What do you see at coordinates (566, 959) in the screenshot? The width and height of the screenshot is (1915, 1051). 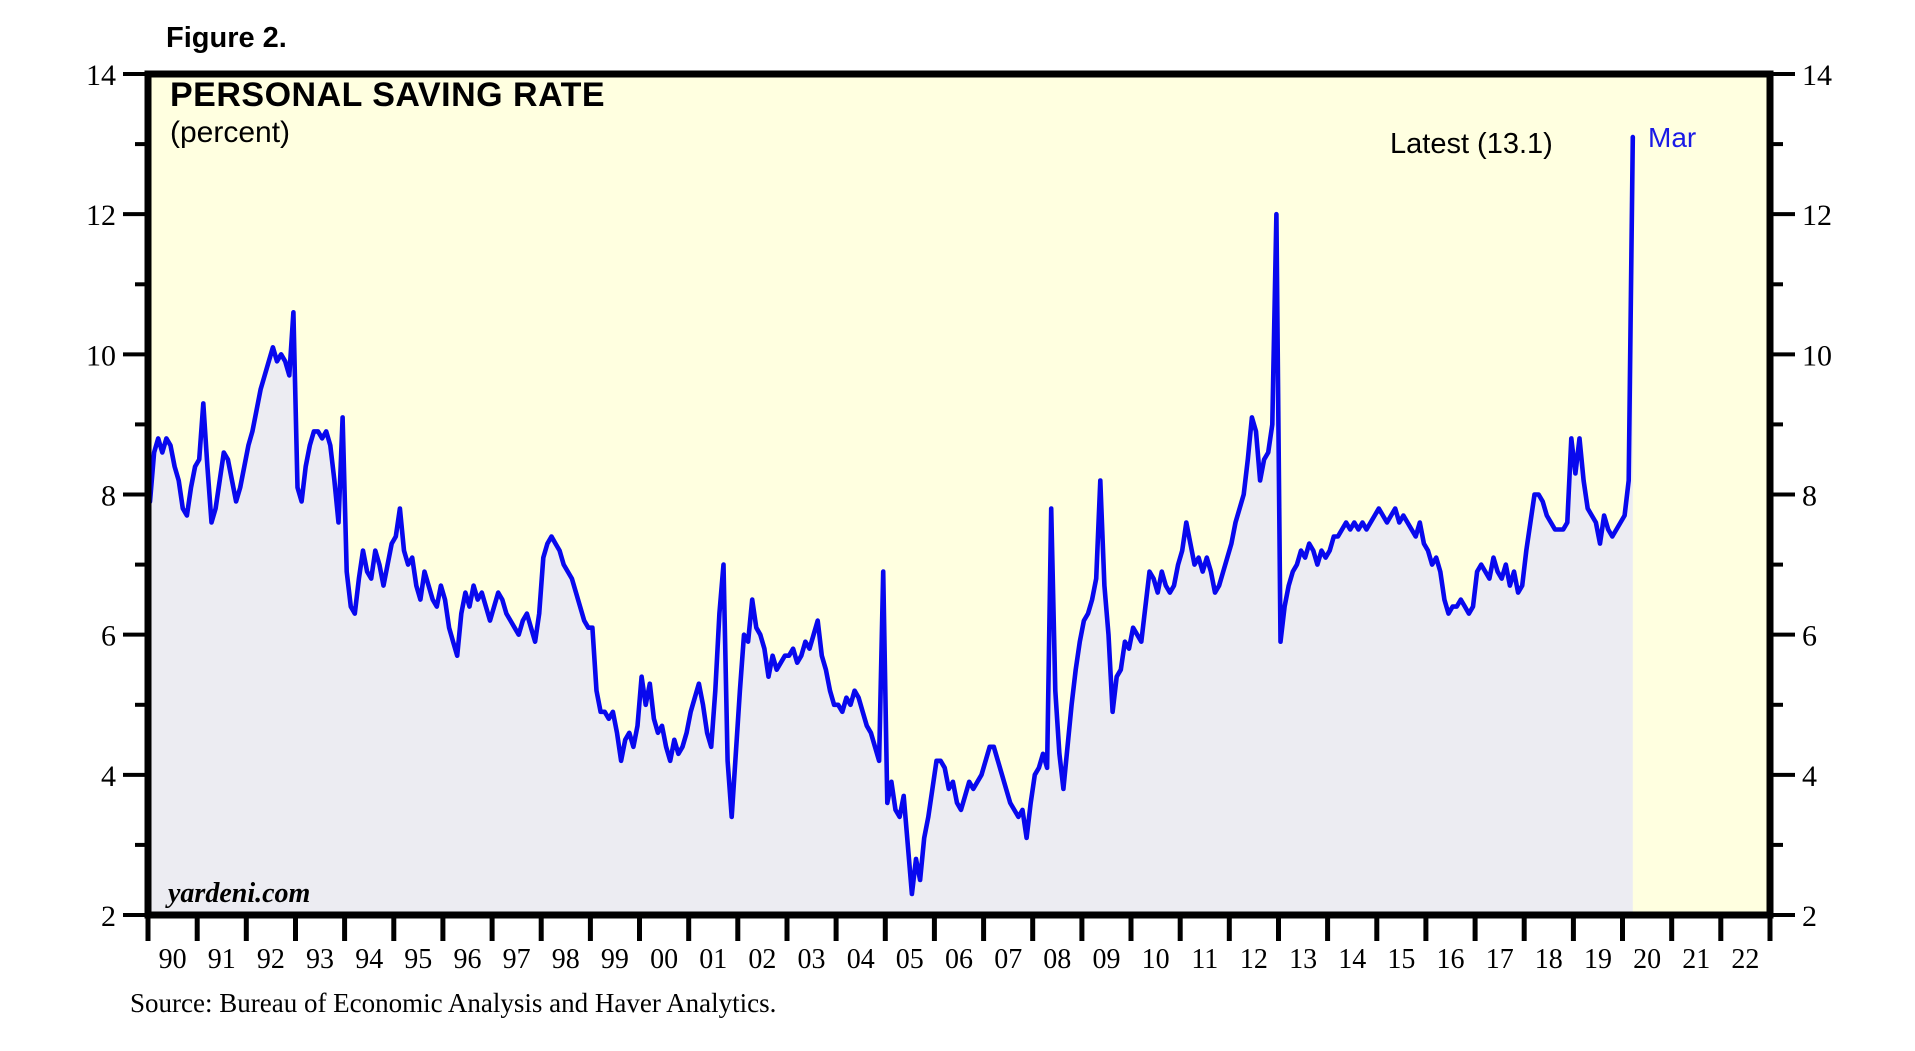 I see `x-axis-year-label: 98` at bounding box center [566, 959].